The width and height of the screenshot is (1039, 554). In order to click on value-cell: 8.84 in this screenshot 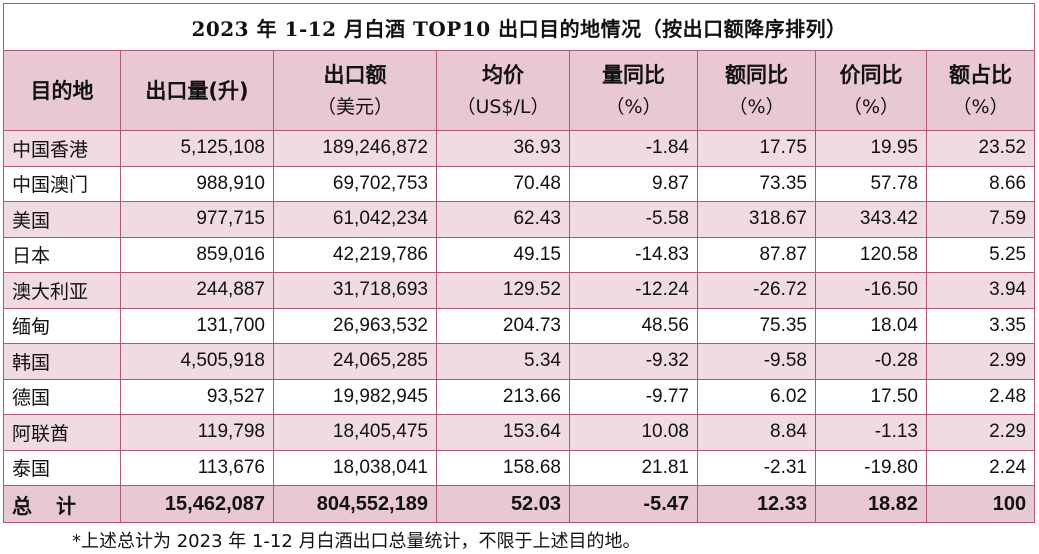, I will do `click(756, 432)`.